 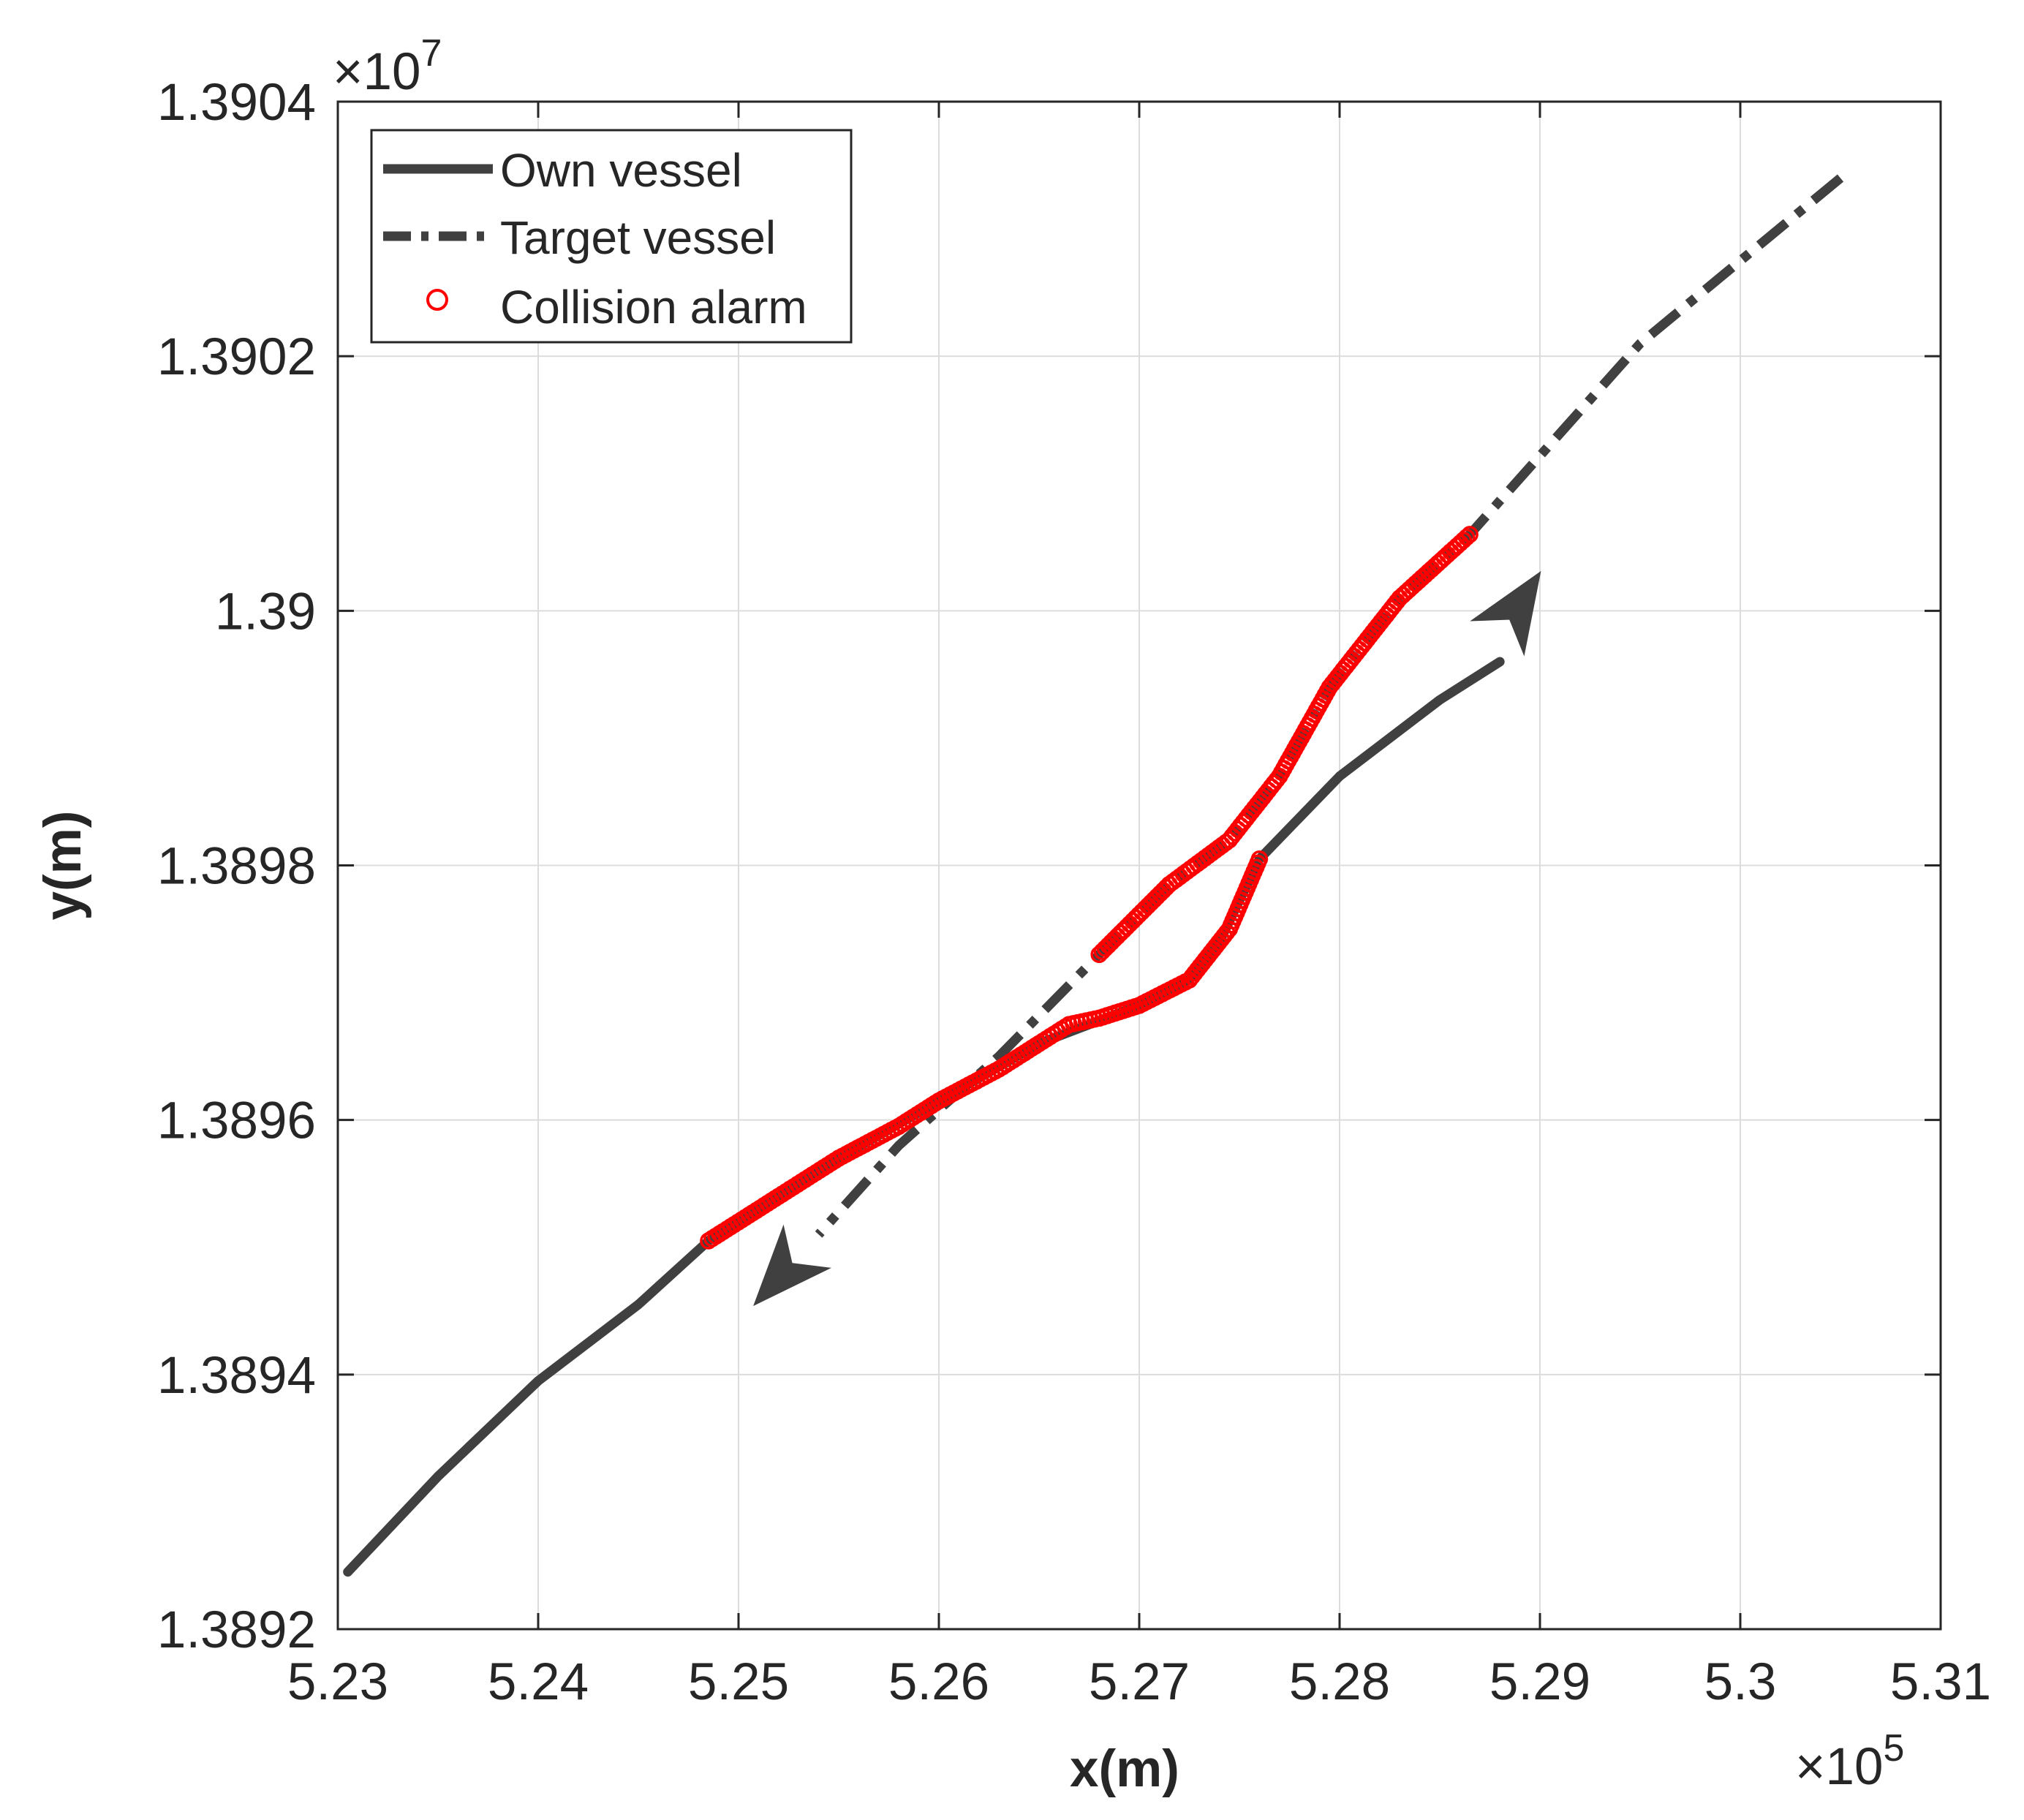 I want to click on legend-swatch-collision-alarm, so click(x=437, y=300).